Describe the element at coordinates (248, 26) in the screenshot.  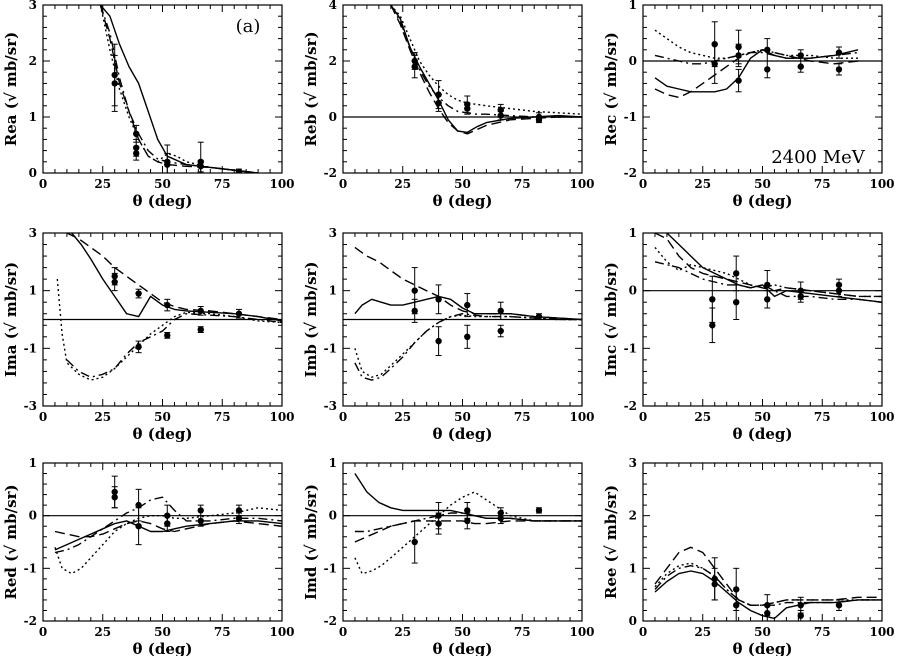
I see `panel-tag: (a)` at that location.